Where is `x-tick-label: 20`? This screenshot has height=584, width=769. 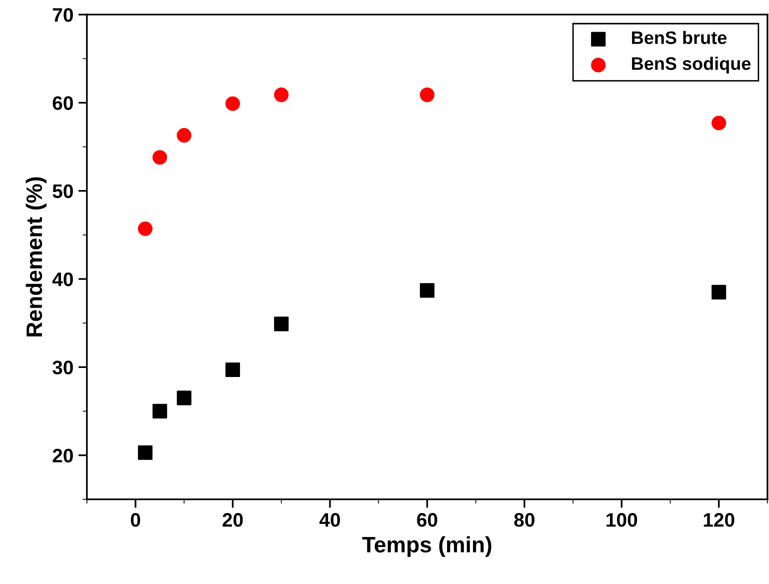 x-tick-label: 20 is located at coordinates (232, 520).